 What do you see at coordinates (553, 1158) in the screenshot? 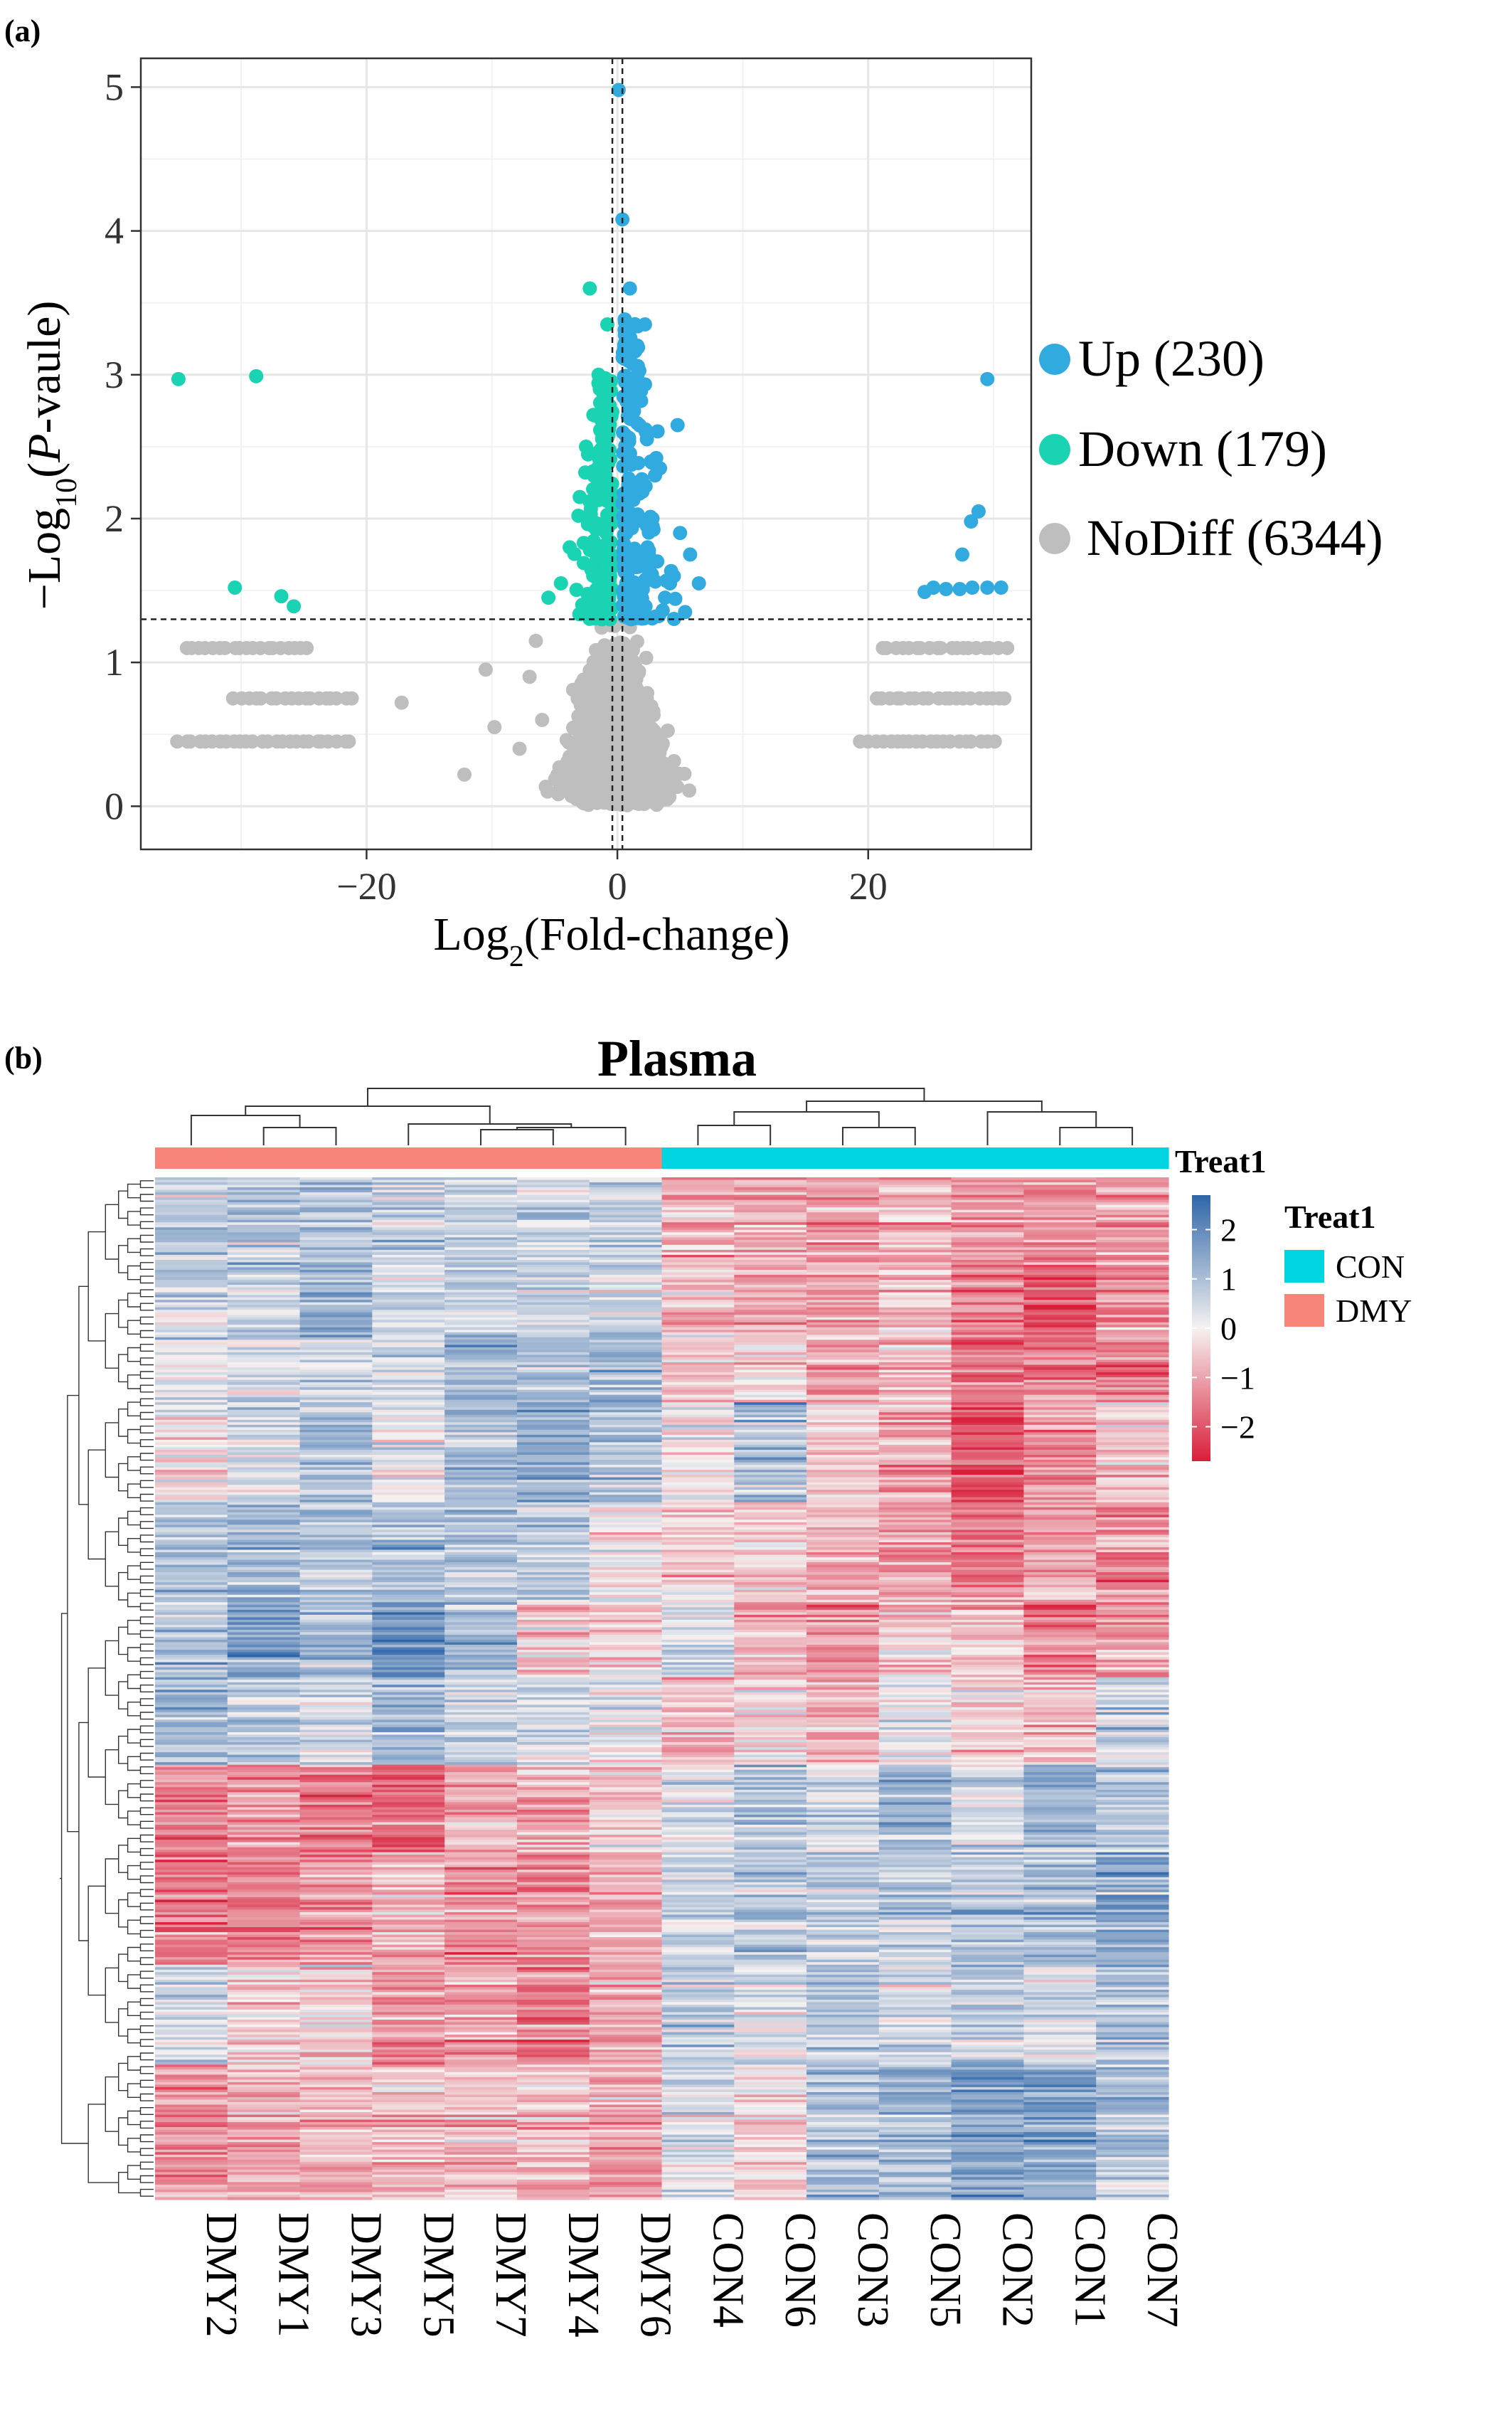
I see `annotation-cell-dmy` at bounding box center [553, 1158].